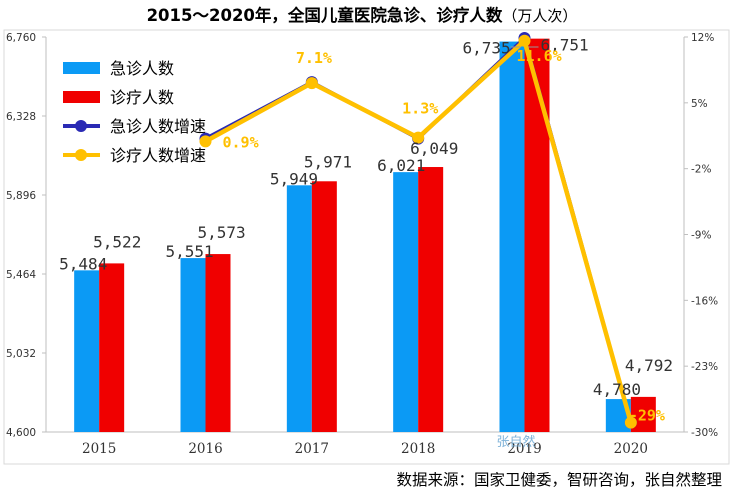 The image size is (733, 494). What do you see at coordinates (205, 449) in the screenshot?
I see `x-tick-label: 2016` at bounding box center [205, 449].